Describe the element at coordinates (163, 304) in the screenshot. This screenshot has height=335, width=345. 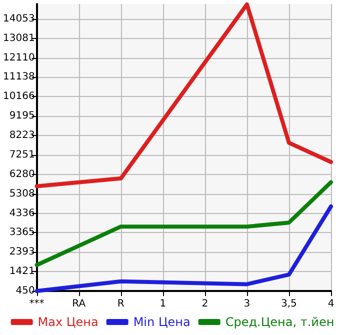
I see `x-tick-label: 1` at that location.